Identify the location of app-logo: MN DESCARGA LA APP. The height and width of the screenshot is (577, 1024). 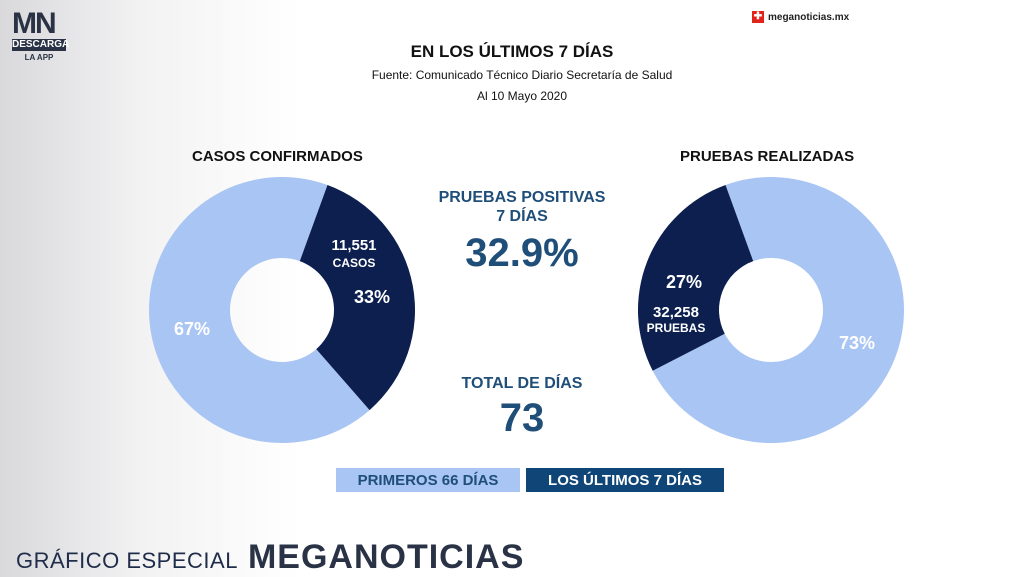
(41, 34).